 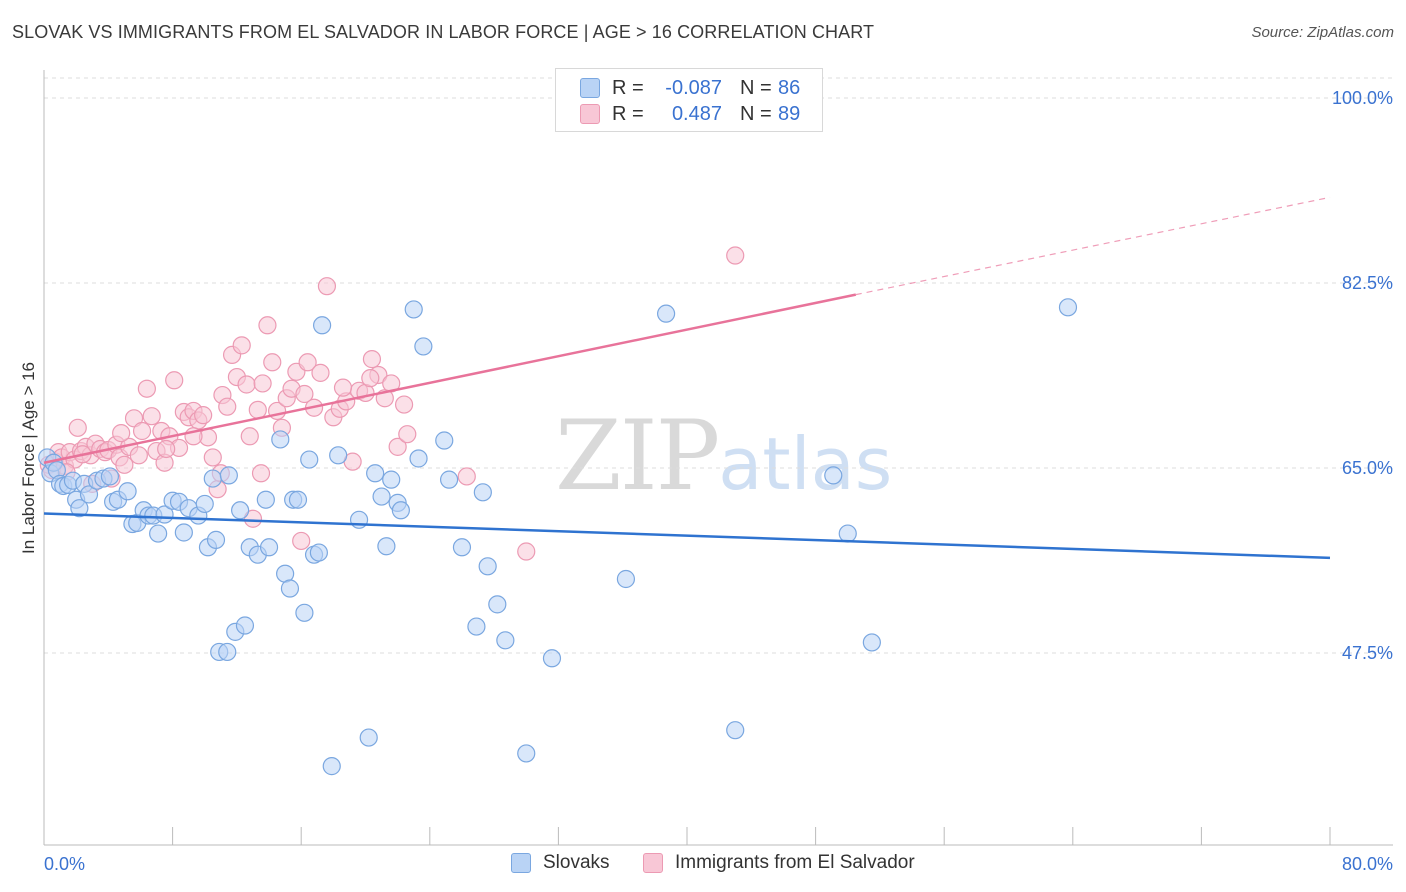 I want to click on y-axis-label: In Labor Force | Age > 16, so click(x=28, y=458).